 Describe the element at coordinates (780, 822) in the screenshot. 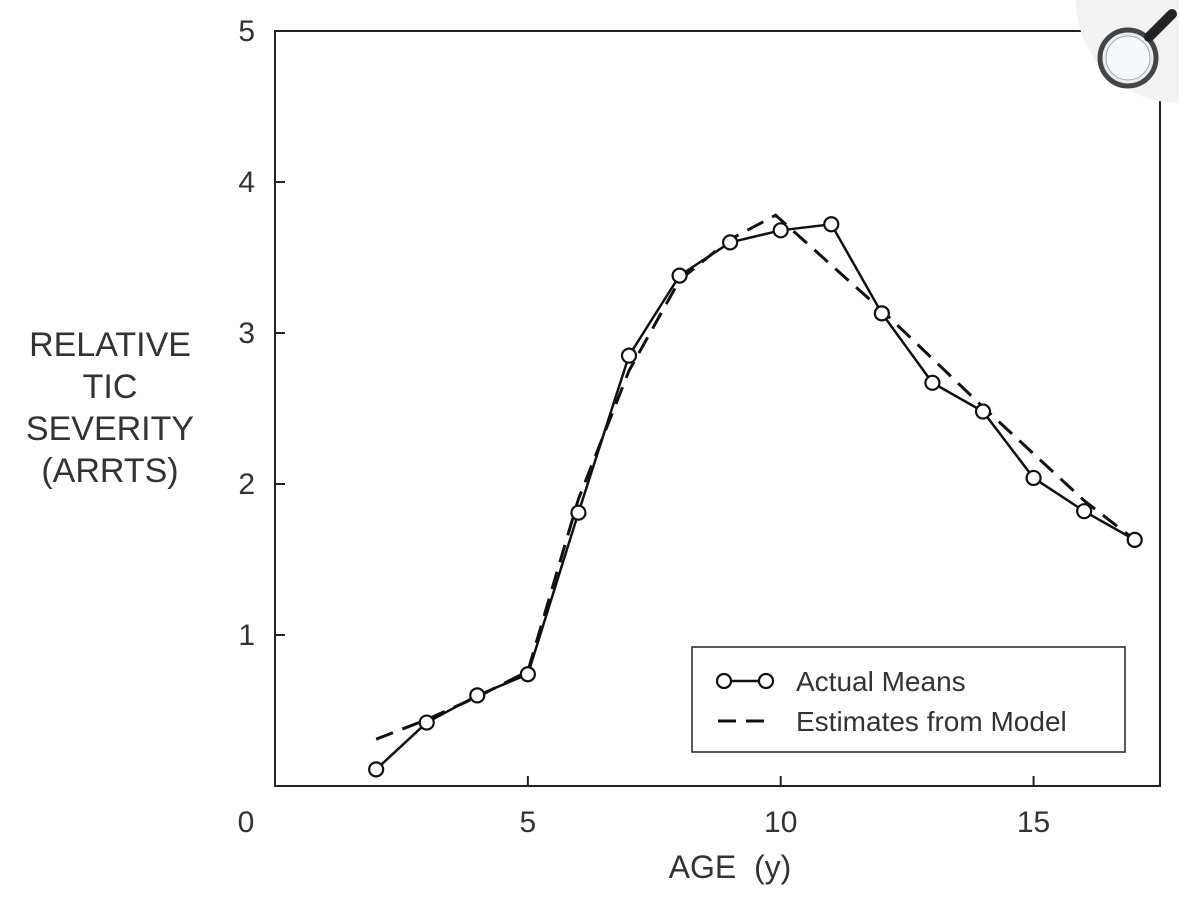

I see `x-tick-label: 10` at that location.